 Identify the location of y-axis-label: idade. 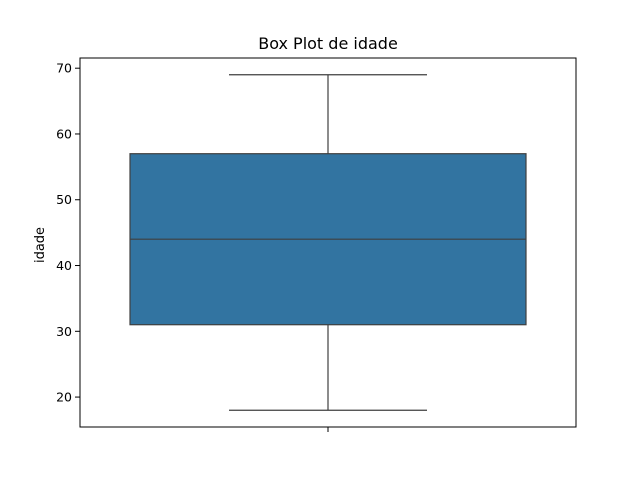
(40, 245).